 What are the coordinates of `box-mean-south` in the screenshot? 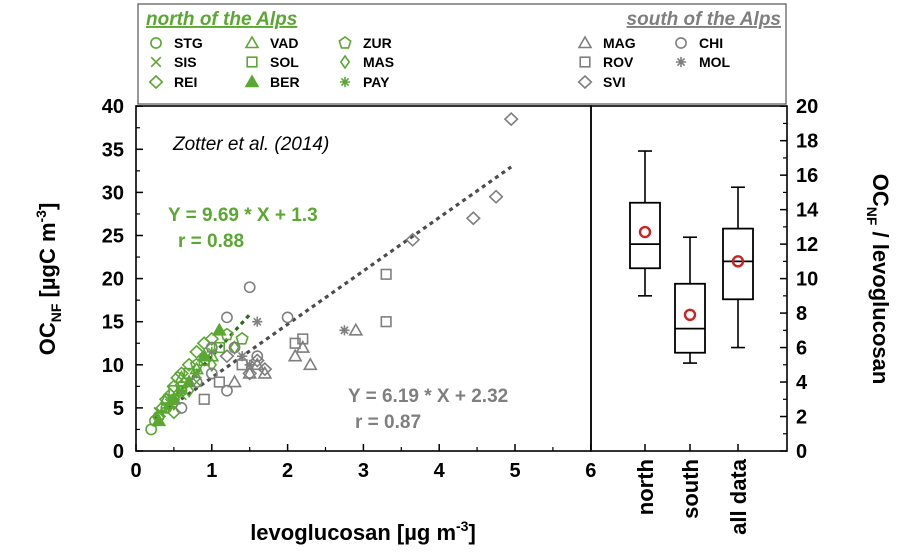 It's located at (690, 315).